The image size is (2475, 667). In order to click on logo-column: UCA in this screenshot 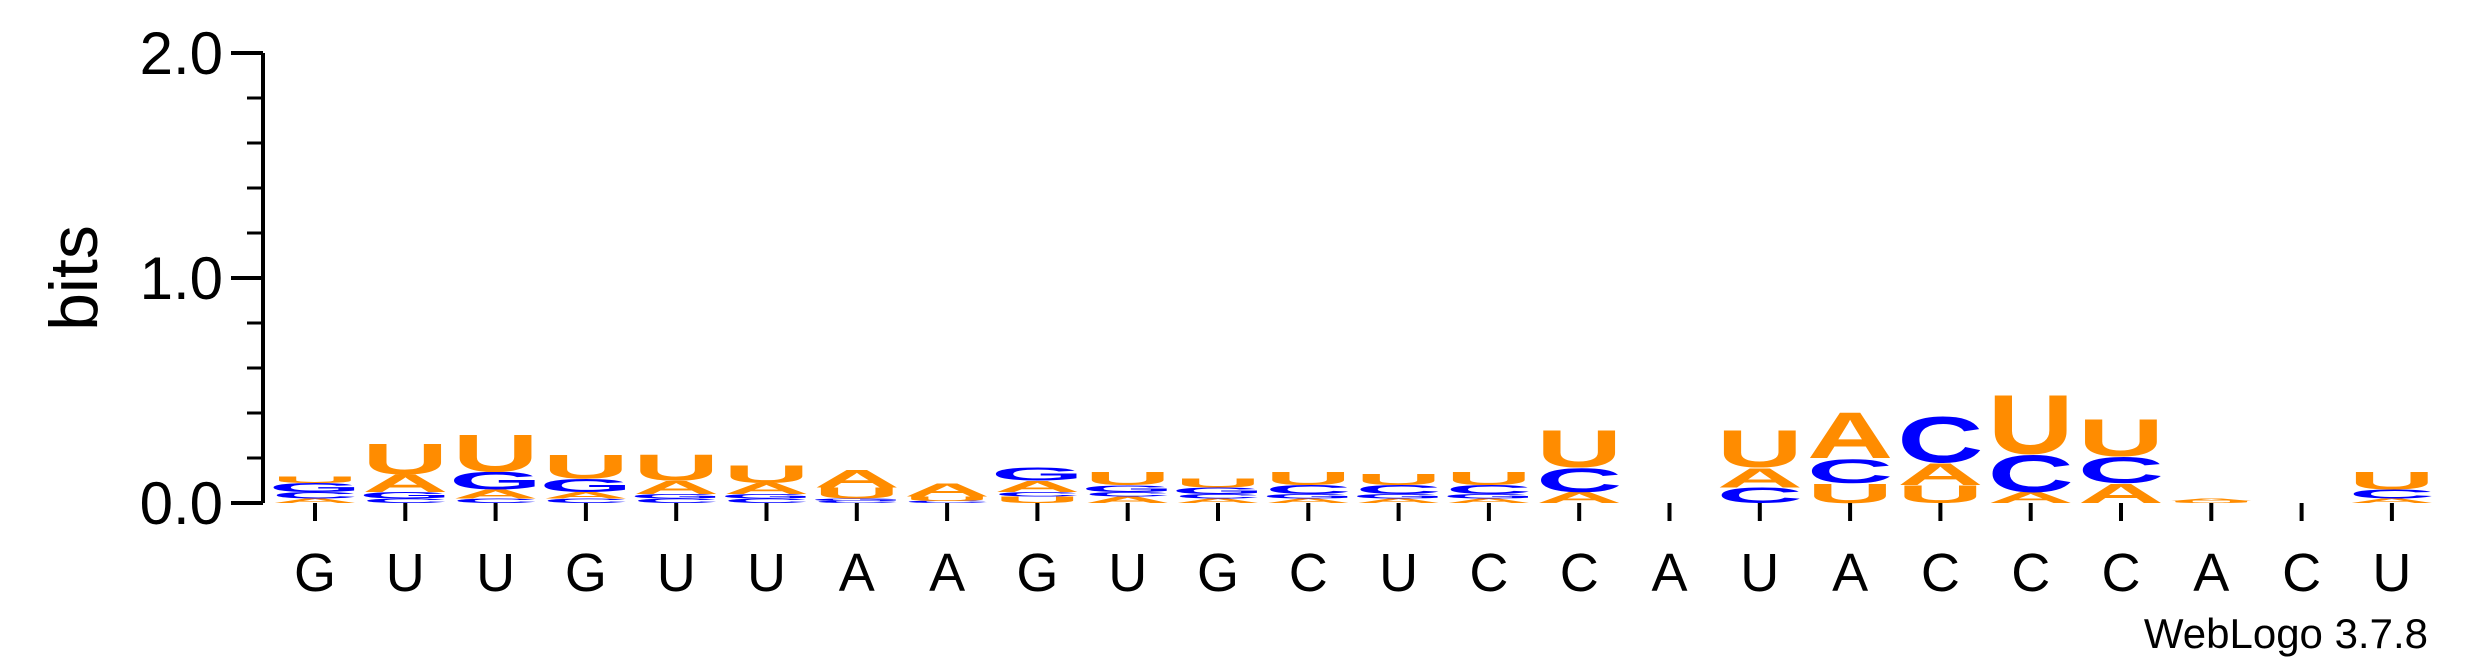, I will do `click(1850, 454)`.